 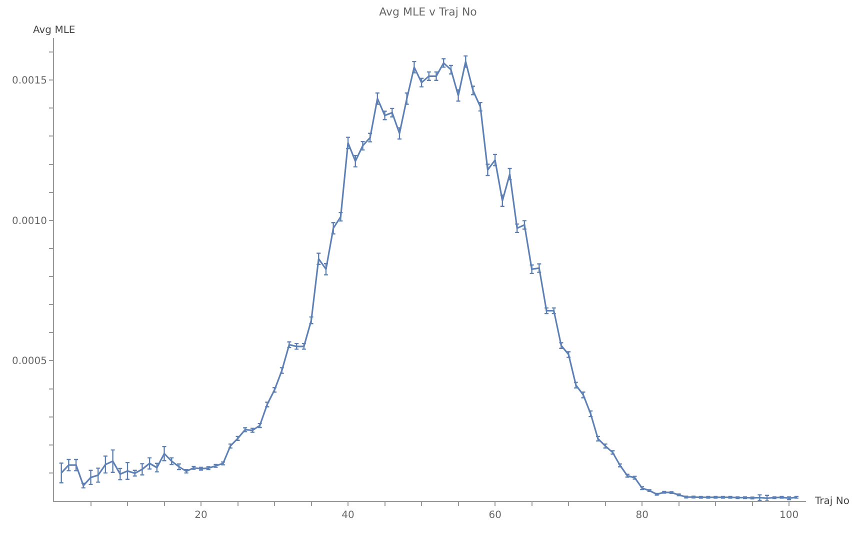 What do you see at coordinates (54, 30) in the screenshot?
I see `y-axis-title: Avg MLE` at bounding box center [54, 30].